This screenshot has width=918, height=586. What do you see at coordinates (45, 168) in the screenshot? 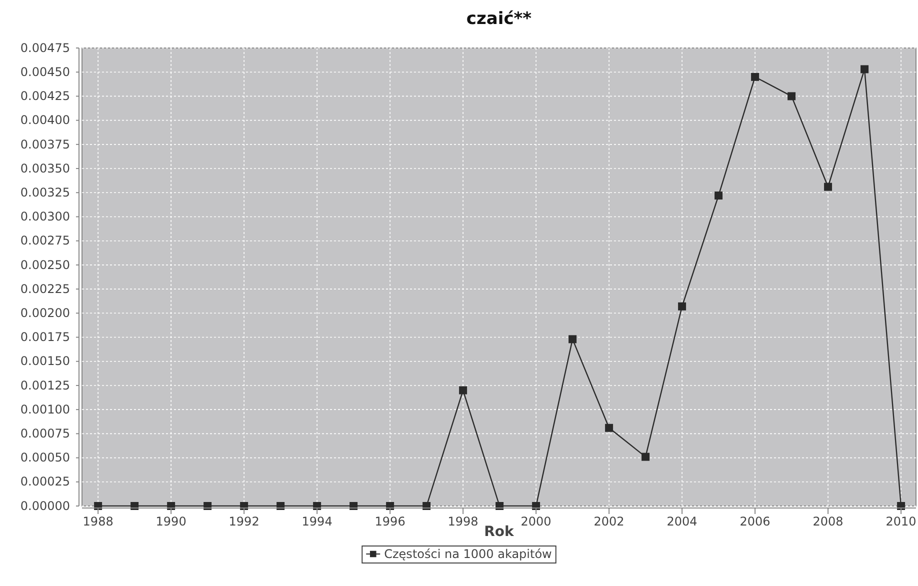
I see `y-tick-label: 0.00350` at bounding box center [45, 168].